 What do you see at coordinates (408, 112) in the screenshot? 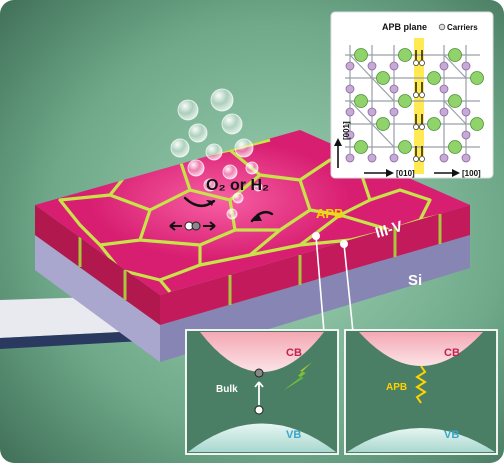
I see `lattice-atoms-purple` at bounding box center [408, 112].